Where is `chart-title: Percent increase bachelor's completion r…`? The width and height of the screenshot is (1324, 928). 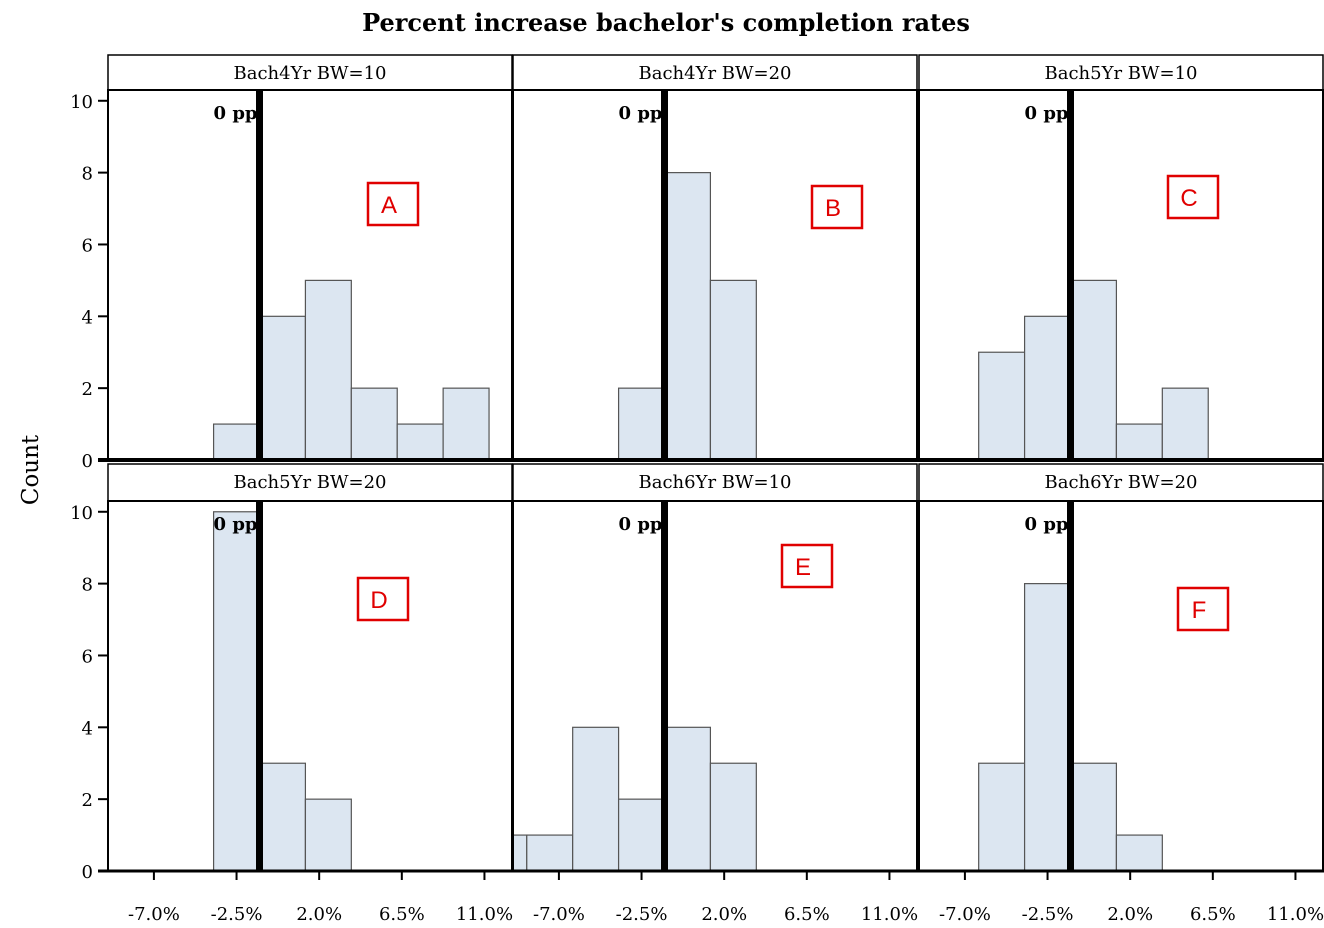
chart-title: Percent increase bachelor's completion r… is located at coordinates (666, 22).